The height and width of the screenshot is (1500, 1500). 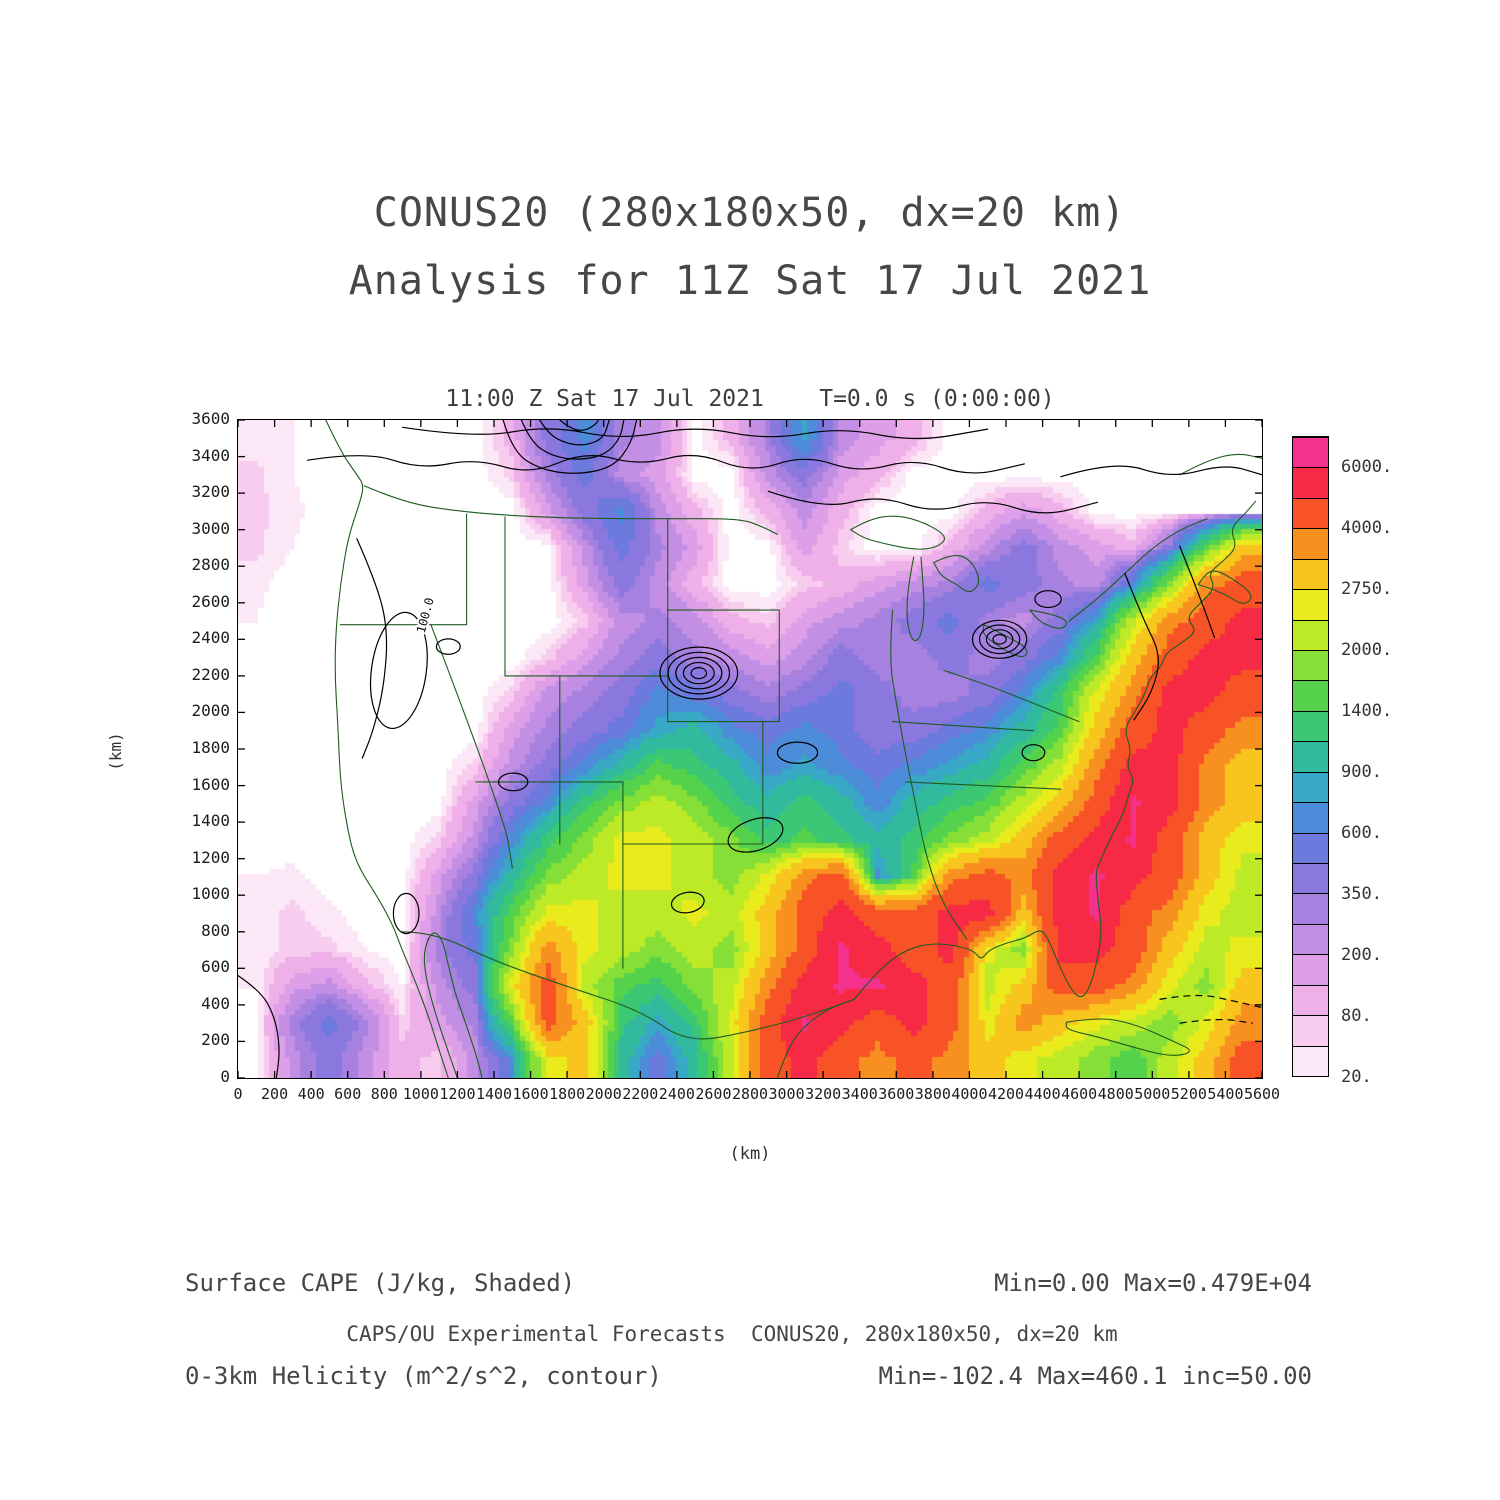 What do you see at coordinates (210, 711) in the screenshot?
I see `y-tick-label: 2000` at bounding box center [210, 711].